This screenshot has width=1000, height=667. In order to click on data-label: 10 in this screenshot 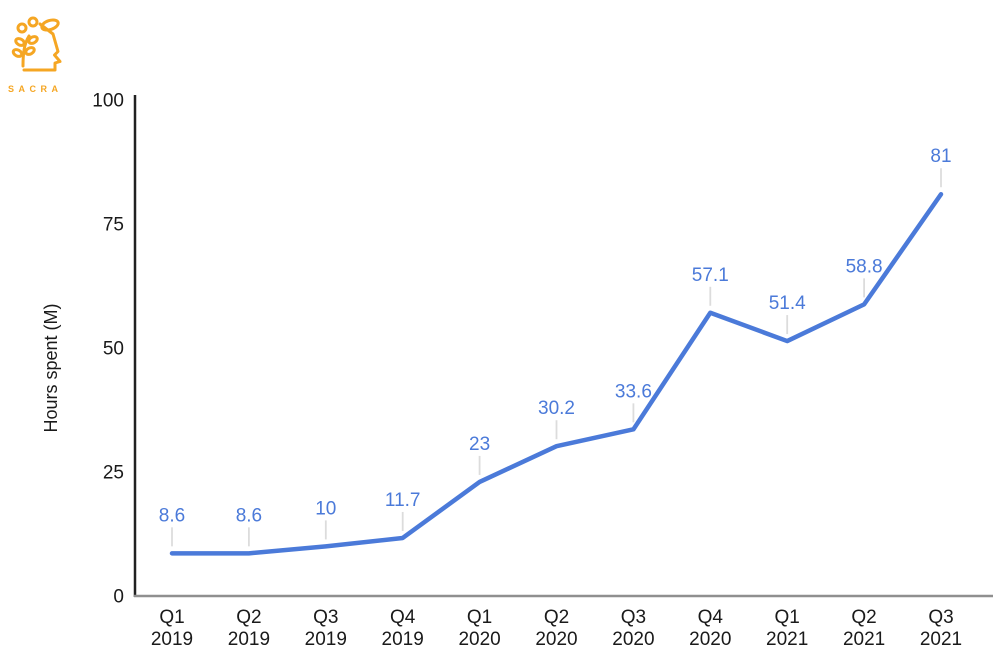, I will do `click(325, 508)`.